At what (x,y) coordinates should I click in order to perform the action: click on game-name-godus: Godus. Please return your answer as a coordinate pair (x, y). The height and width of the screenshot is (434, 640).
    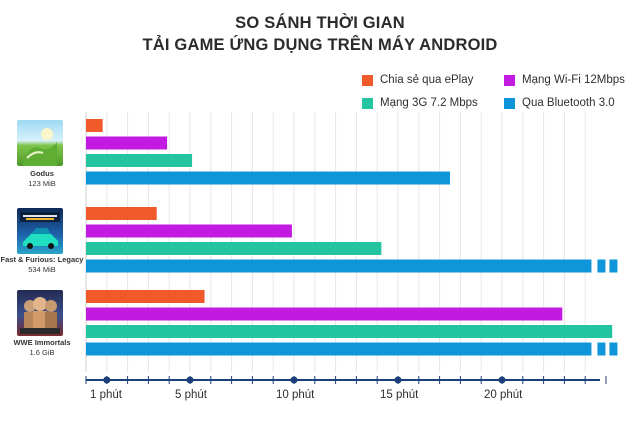
    Looking at the image, I should click on (42, 173).